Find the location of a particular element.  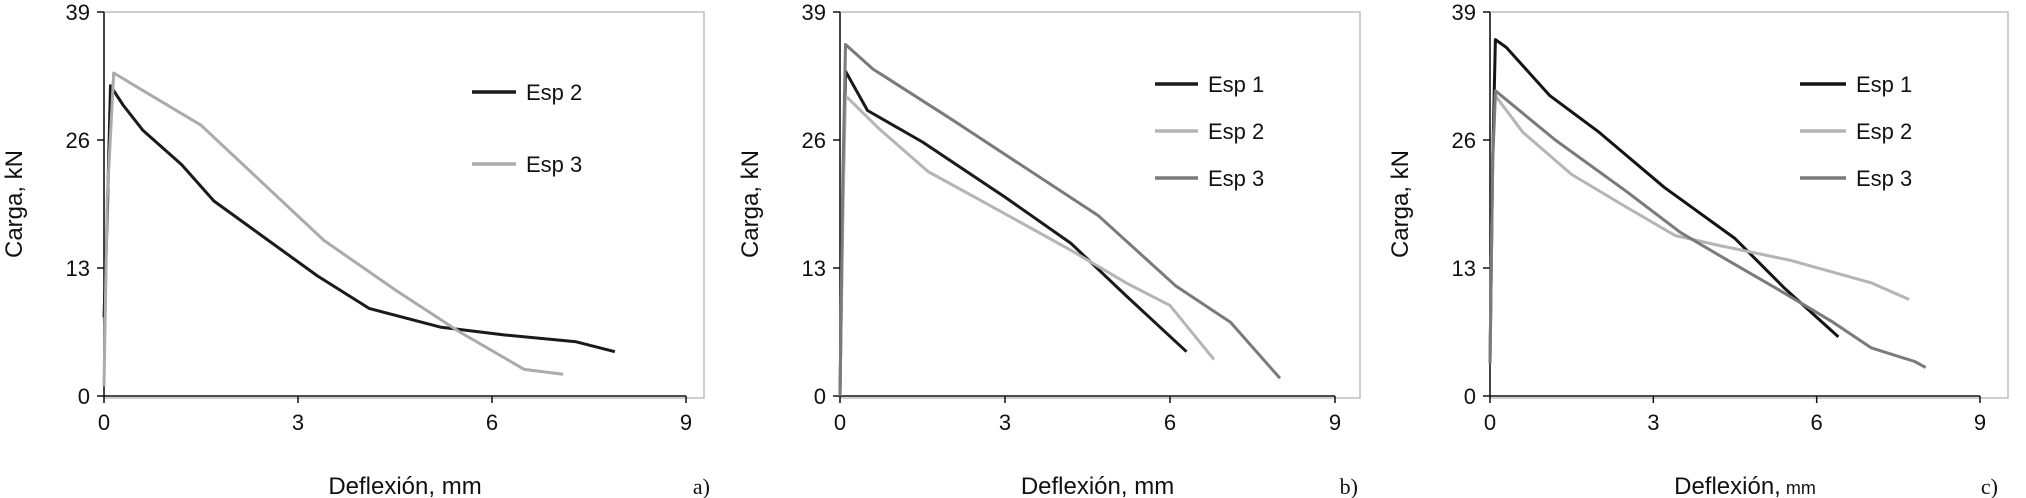

x-axis-unit: mm is located at coordinates (1798, 488).